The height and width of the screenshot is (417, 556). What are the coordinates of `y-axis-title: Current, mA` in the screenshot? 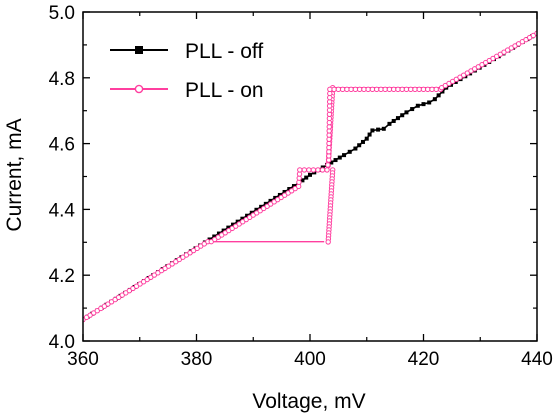 It's located at (14, 174).